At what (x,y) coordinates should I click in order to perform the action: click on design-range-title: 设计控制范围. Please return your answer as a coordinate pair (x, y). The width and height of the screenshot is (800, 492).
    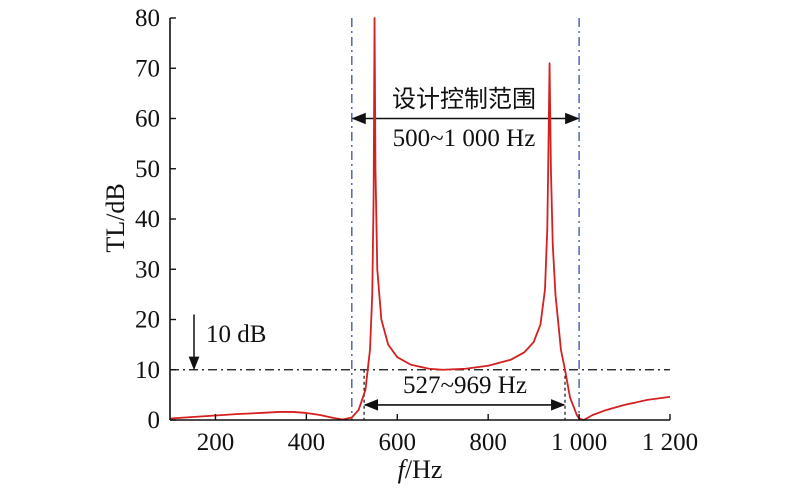
    Looking at the image, I should click on (464, 99).